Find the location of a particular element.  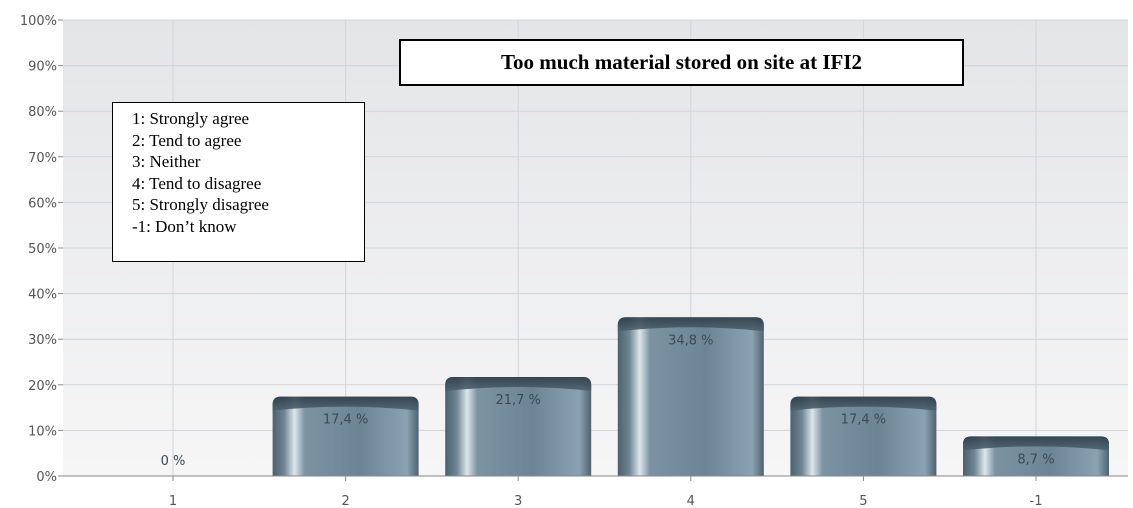

y-tick-label: 0% is located at coordinates (46, 477).